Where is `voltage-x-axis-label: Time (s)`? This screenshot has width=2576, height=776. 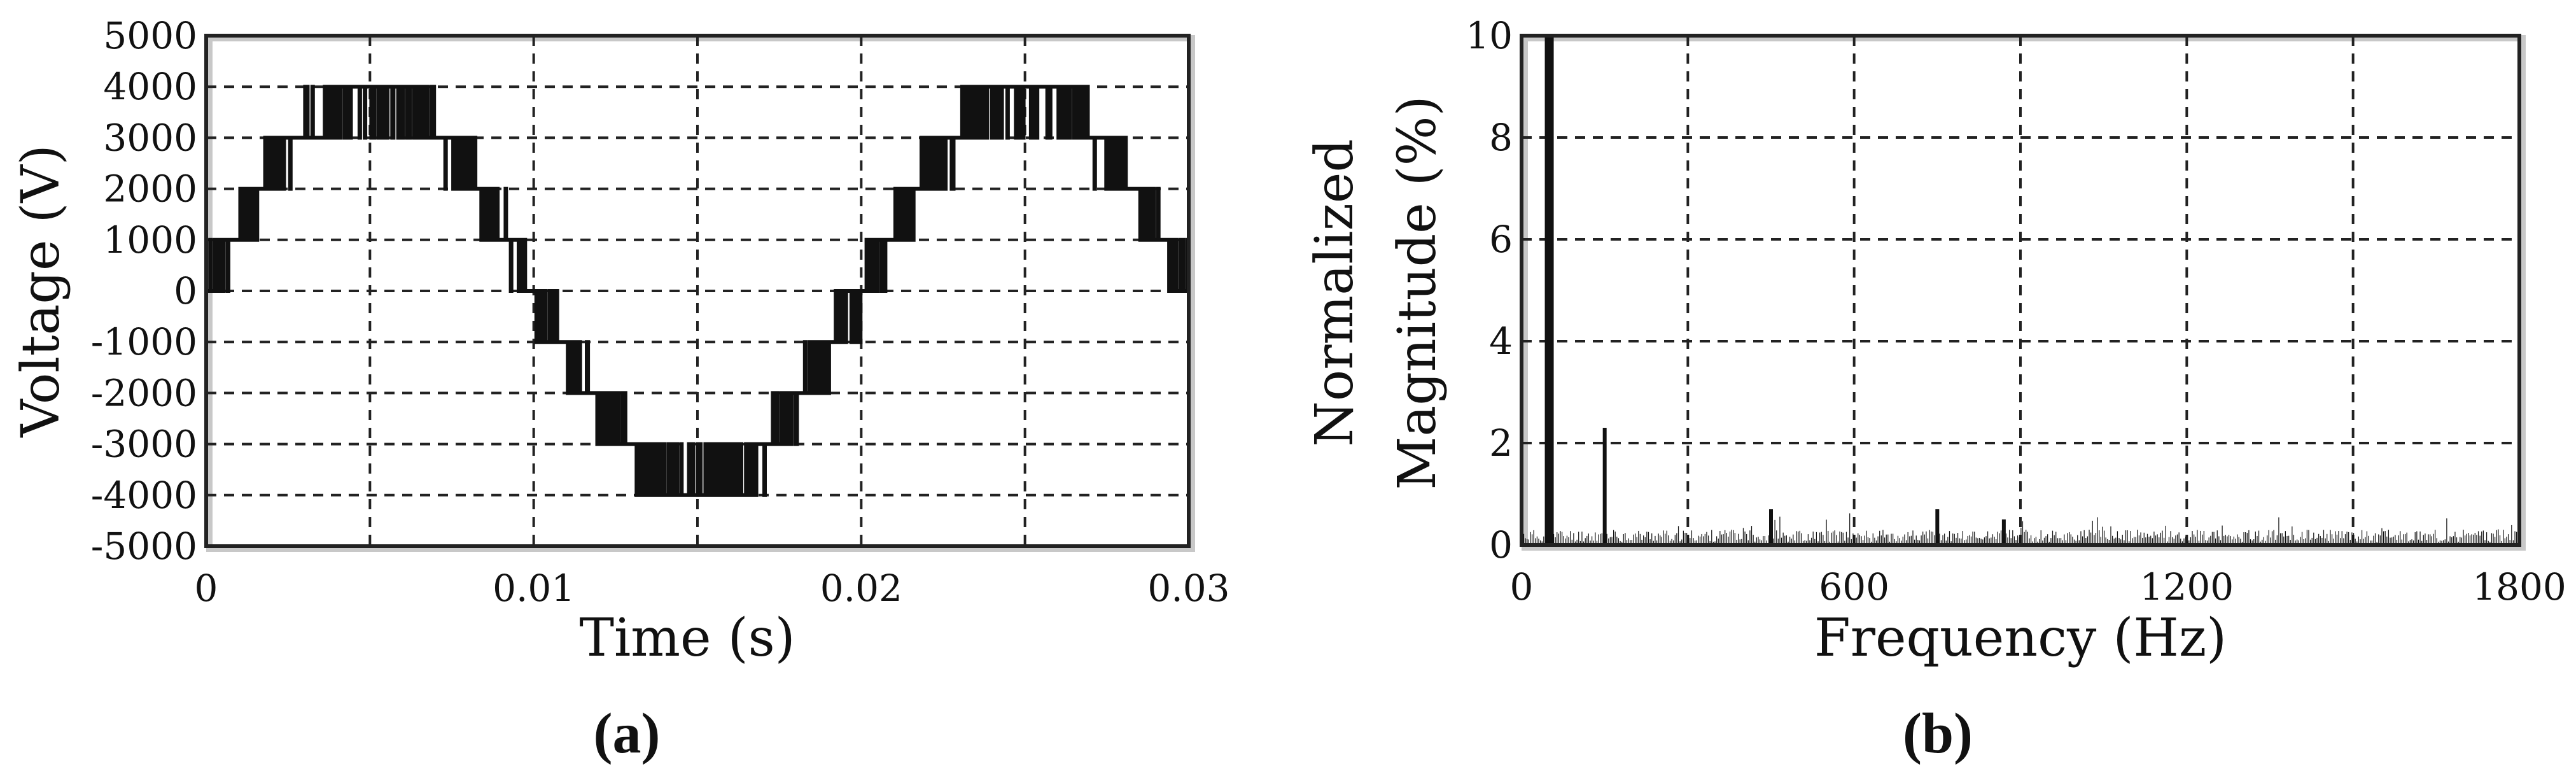 voltage-x-axis-label: Time (s) is located at coordinates (687, 638).